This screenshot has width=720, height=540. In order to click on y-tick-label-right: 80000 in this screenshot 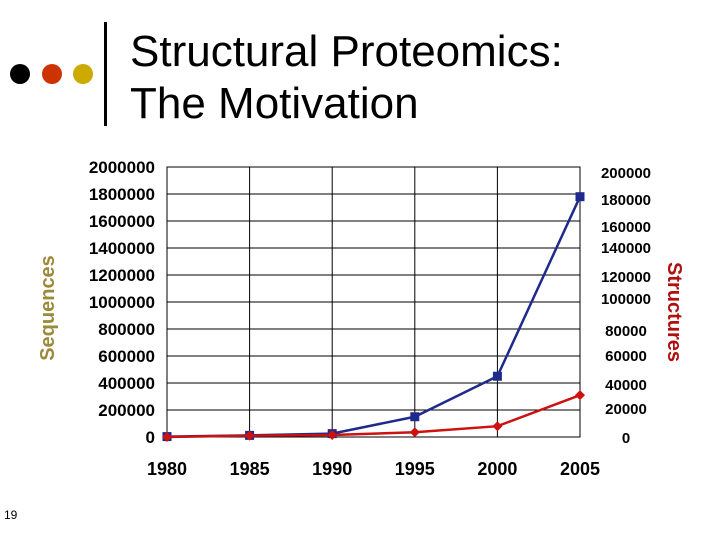, I will do `click(626, 331)`.